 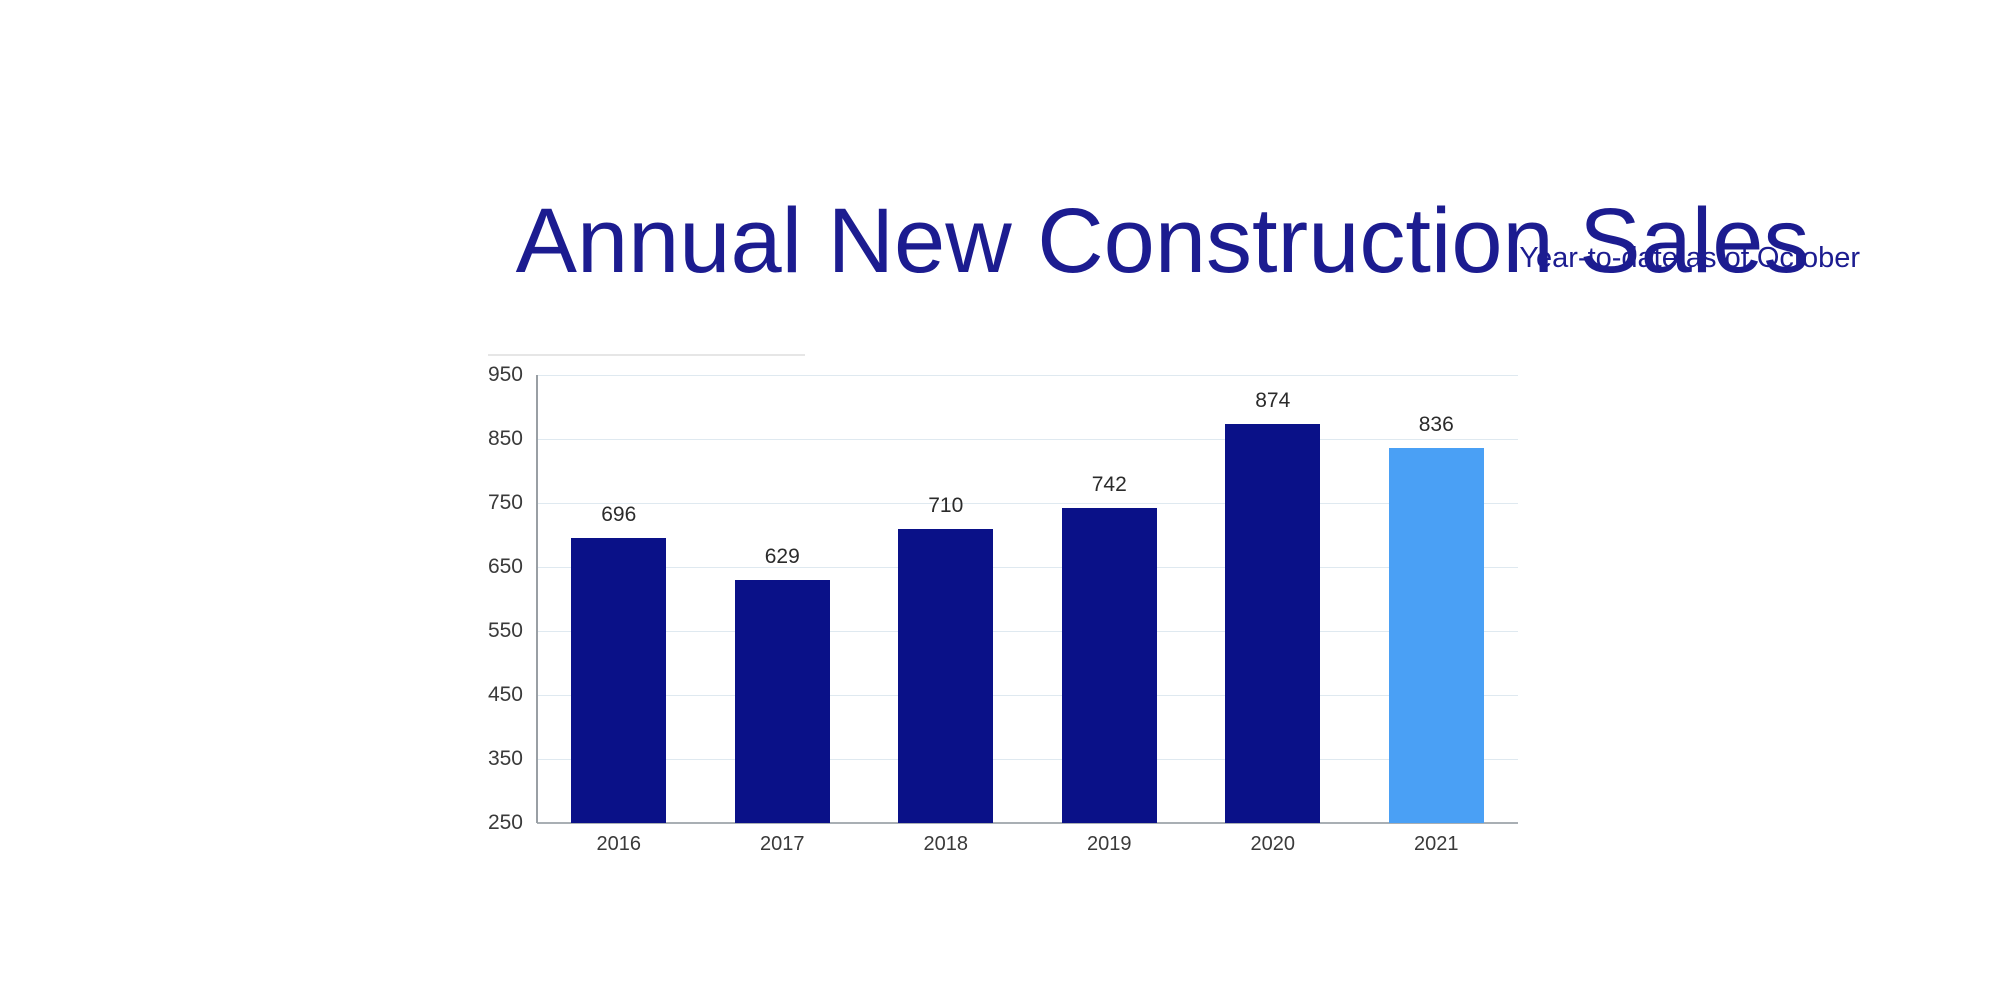 What do you see at coordinates (1436, 635) in the screenshot?
I see `bar-2021` at bounding box center [1436, 635].